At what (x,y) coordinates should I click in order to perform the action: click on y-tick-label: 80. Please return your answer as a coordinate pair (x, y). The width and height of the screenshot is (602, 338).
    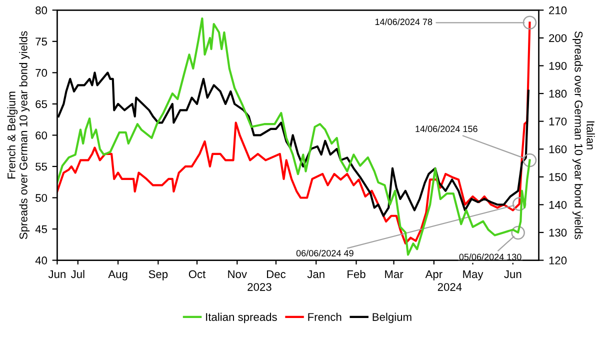
    Looking at the image, I should click on (42, 10).